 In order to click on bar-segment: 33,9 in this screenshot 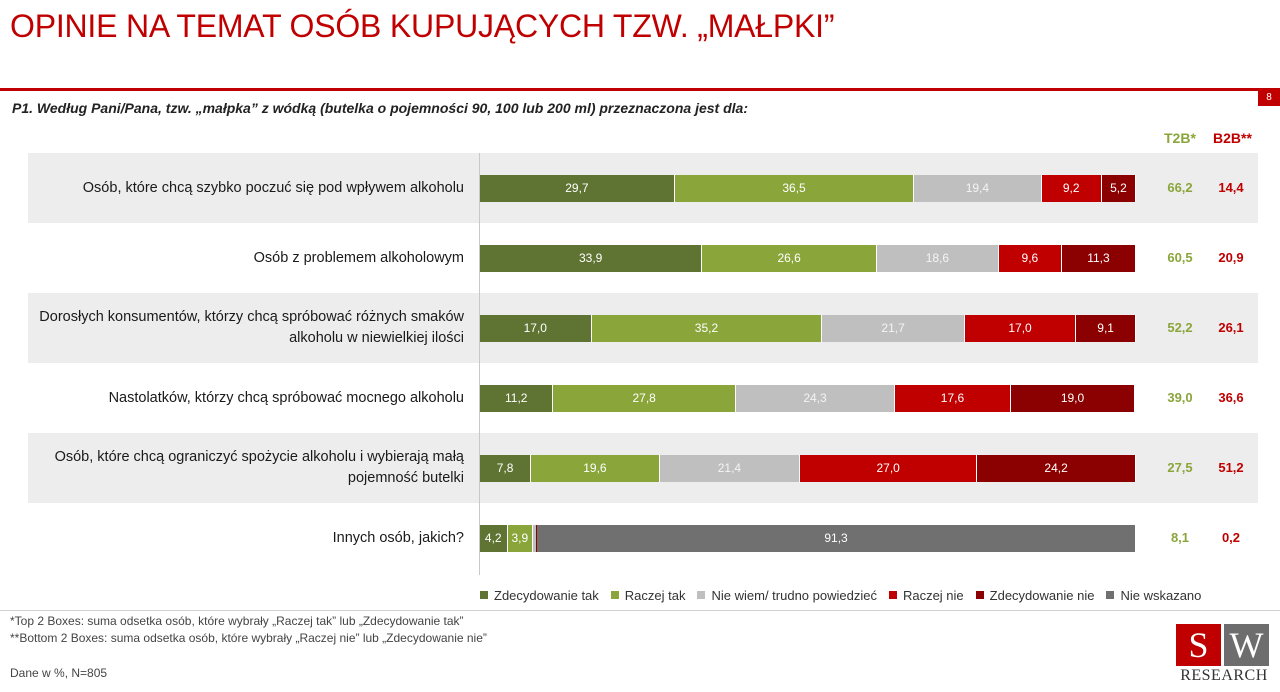, I will do `click(591, 258)`.